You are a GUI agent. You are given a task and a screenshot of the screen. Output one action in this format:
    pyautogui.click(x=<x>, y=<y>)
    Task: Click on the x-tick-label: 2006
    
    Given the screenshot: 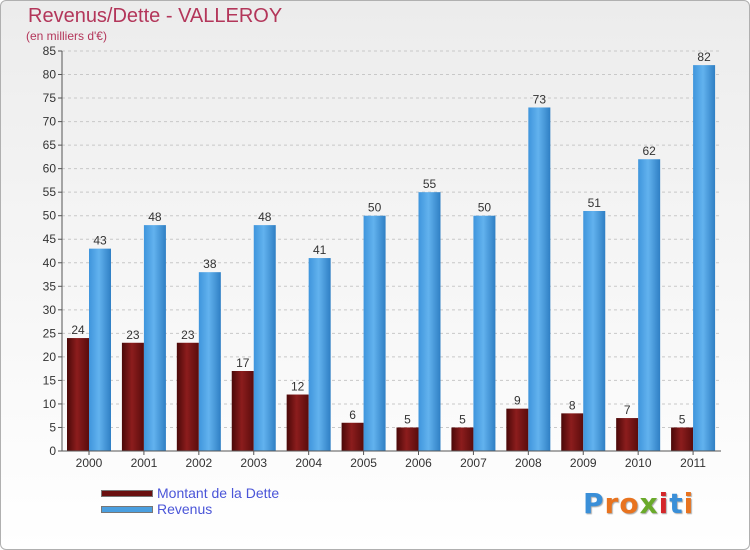 What is the action you would take?
    pyautogui.click(x=418, y=463)
    